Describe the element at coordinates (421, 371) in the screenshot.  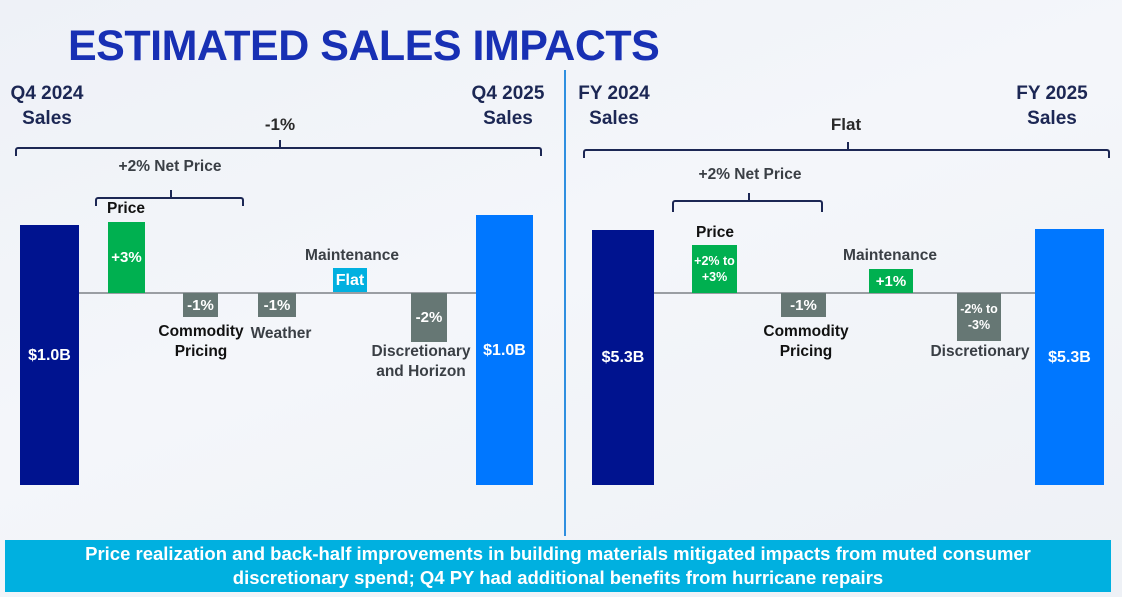
I see `step-label-line2: and Horizon` at that location.